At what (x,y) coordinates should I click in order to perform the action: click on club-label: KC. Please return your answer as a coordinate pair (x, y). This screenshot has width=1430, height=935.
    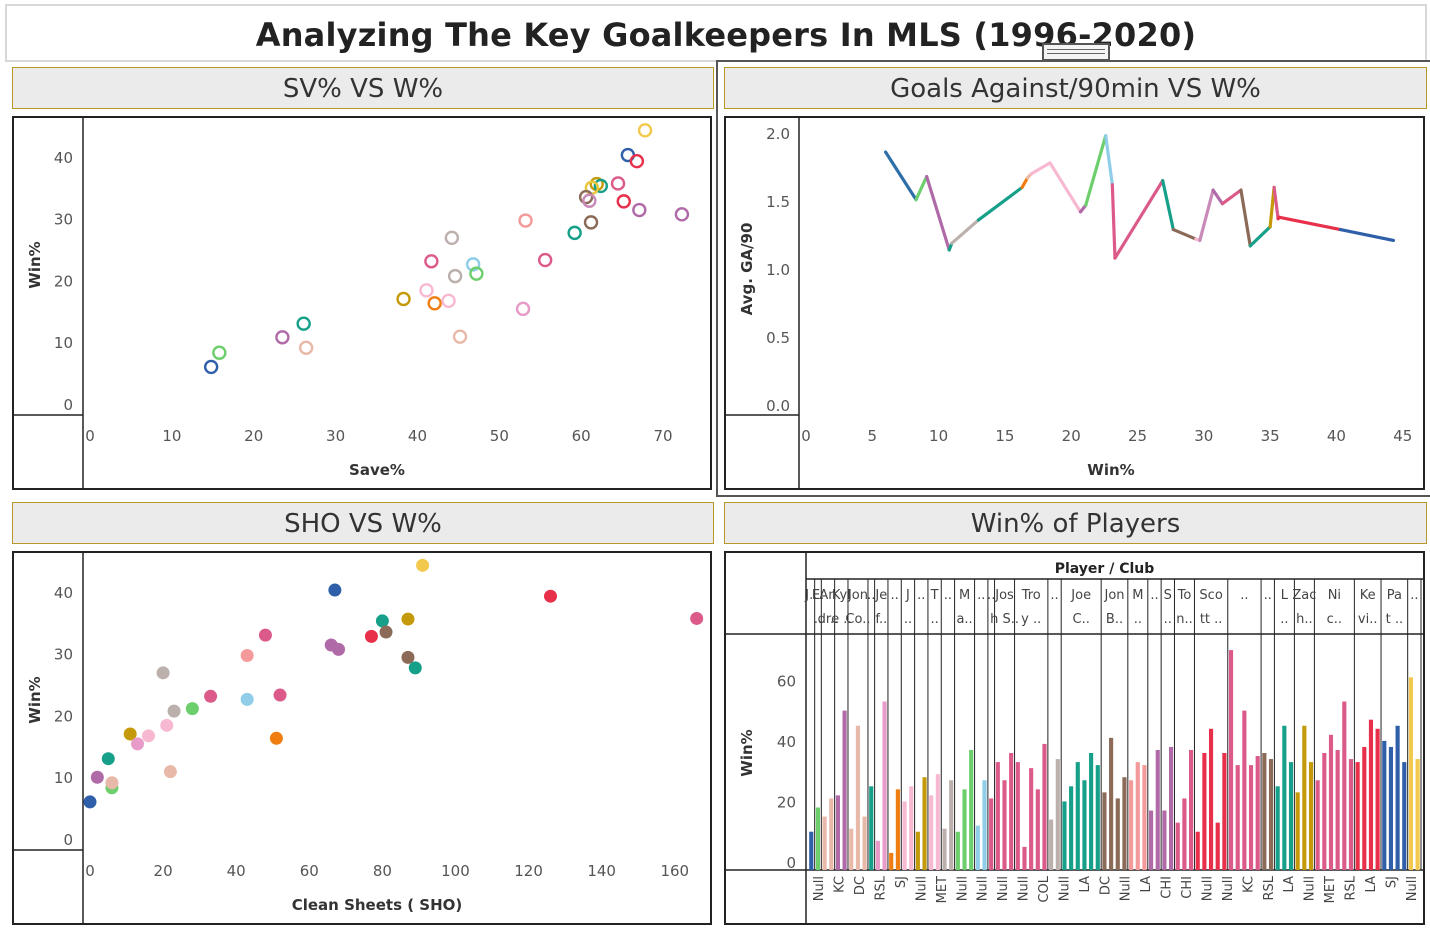
    Looking at the image, I should click on (1248, 884).